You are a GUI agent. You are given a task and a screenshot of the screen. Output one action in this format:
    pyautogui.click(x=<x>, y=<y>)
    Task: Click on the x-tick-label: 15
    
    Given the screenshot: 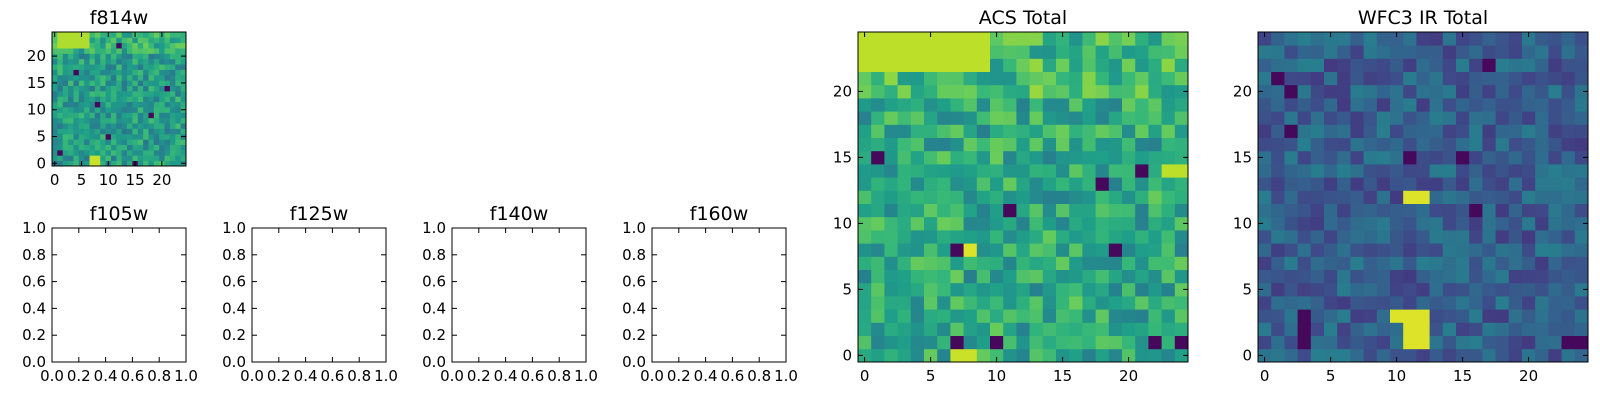 What is the action you would take?
    pyautogui.click(x=1462, y=376)
    